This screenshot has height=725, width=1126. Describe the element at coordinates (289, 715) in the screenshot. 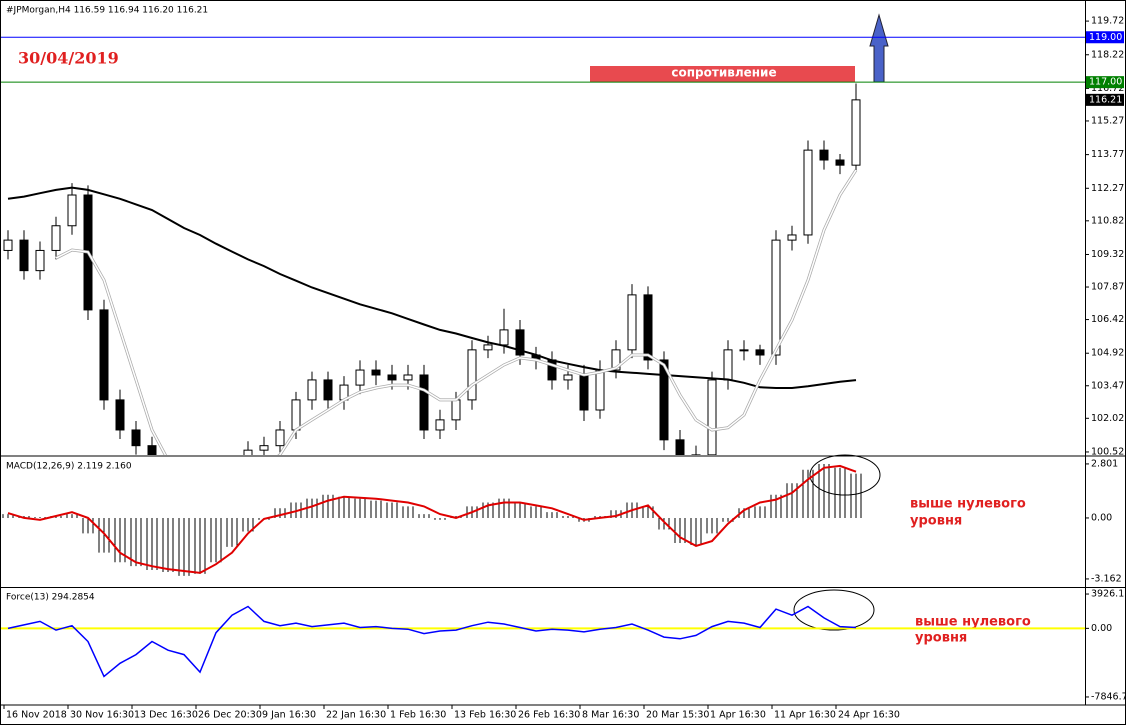

I see `x-tick-label: 9 Jan 16:30` at that location.